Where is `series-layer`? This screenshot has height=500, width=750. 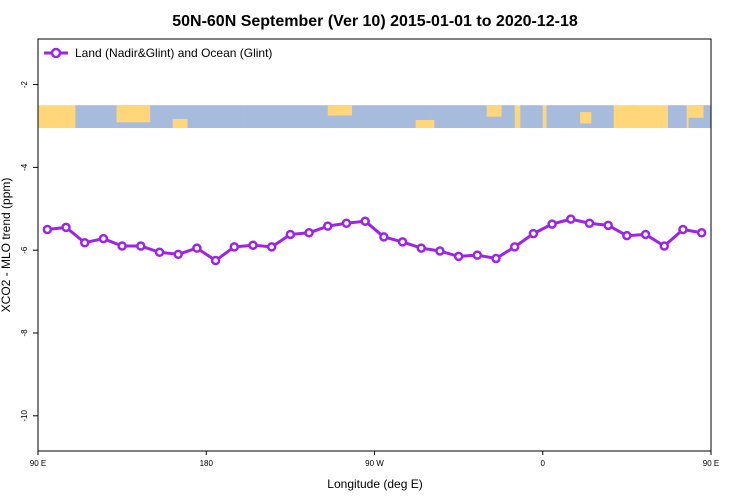
series-layer is located at coordinates (374, 240).